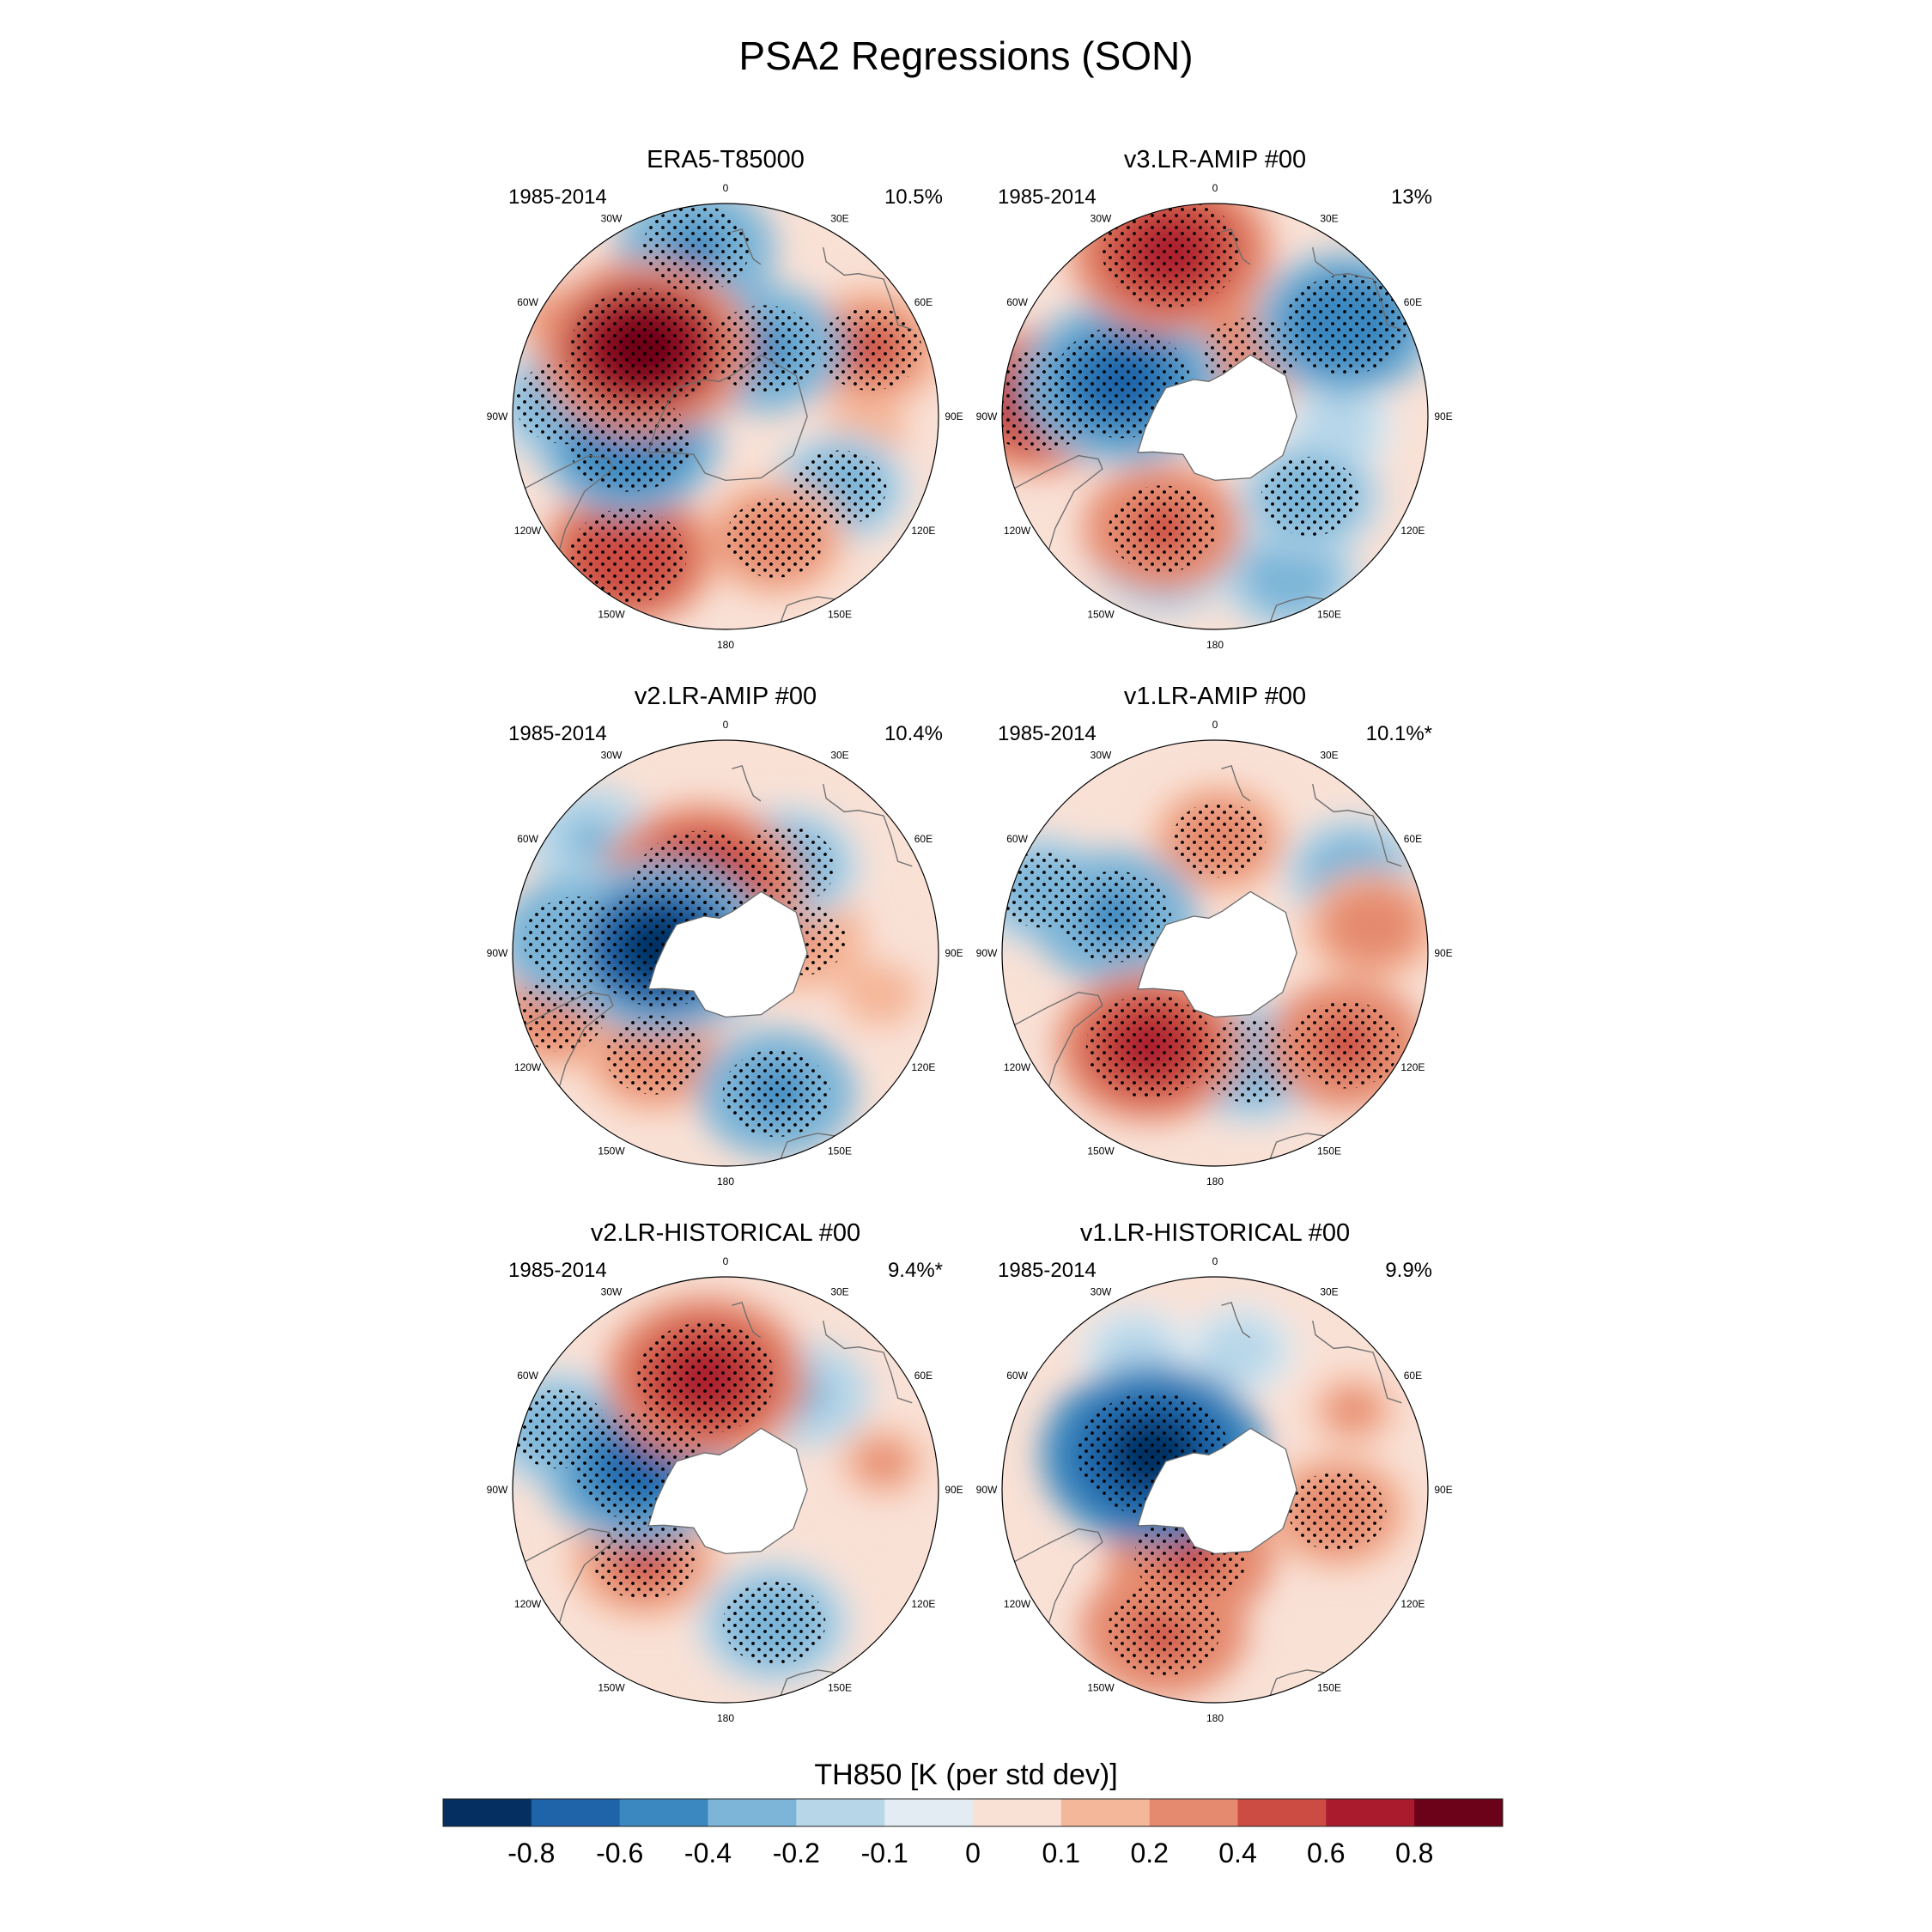  What do you see at coordinates (1215, 696) in the screenshot?
I see `panel-title: v1.LR-AMIP #00` at bounding box center [1215, 696].